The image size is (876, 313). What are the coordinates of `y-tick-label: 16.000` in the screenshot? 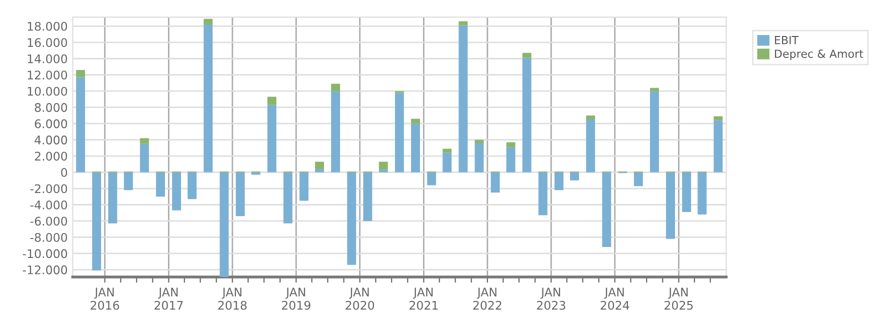 It's located at (48, 43).